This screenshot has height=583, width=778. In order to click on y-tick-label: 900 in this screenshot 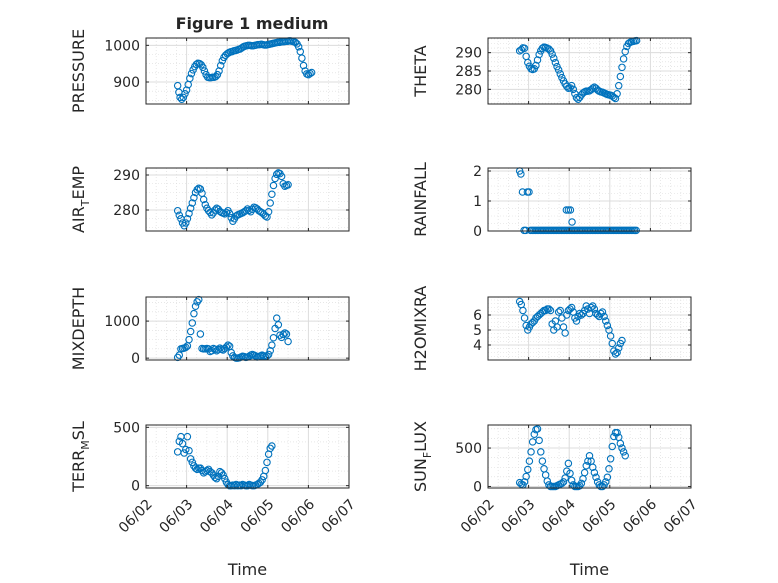, I will do `click(126, 83)`.